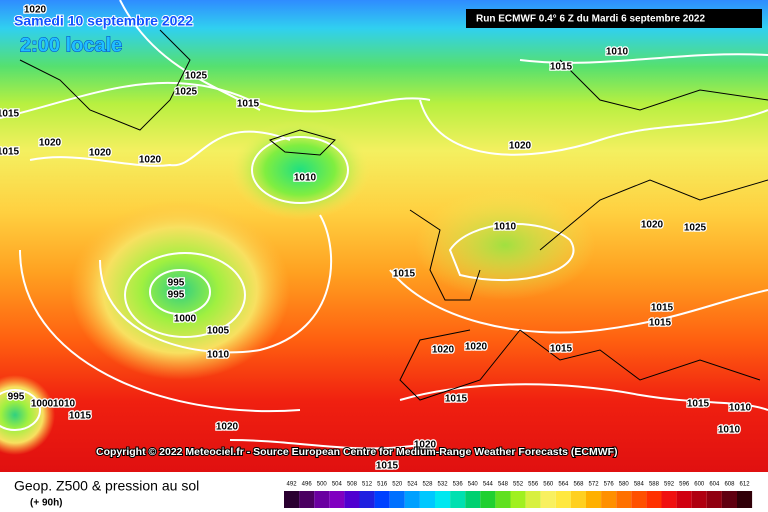  I want to click on colorbar-label: 504, so click(337, 485).